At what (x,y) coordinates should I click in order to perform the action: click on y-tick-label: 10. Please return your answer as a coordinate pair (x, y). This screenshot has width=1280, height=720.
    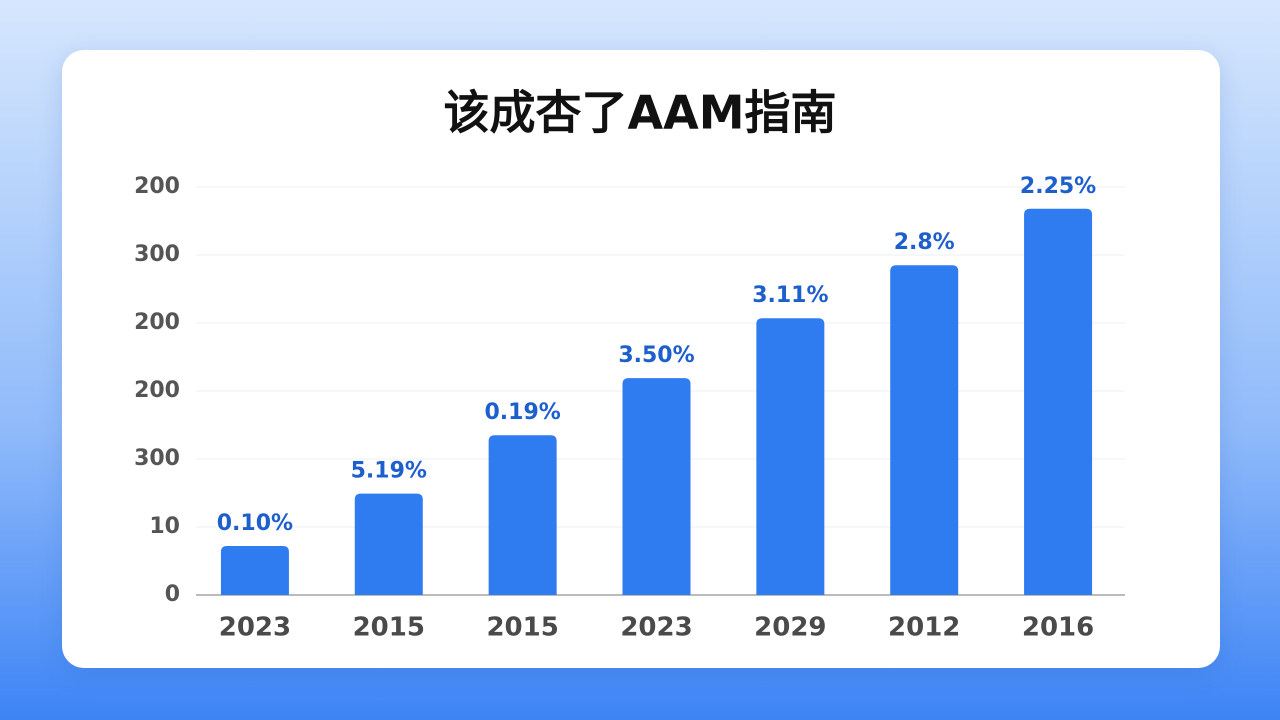
    Looking at the image, I should click on (164, 526).